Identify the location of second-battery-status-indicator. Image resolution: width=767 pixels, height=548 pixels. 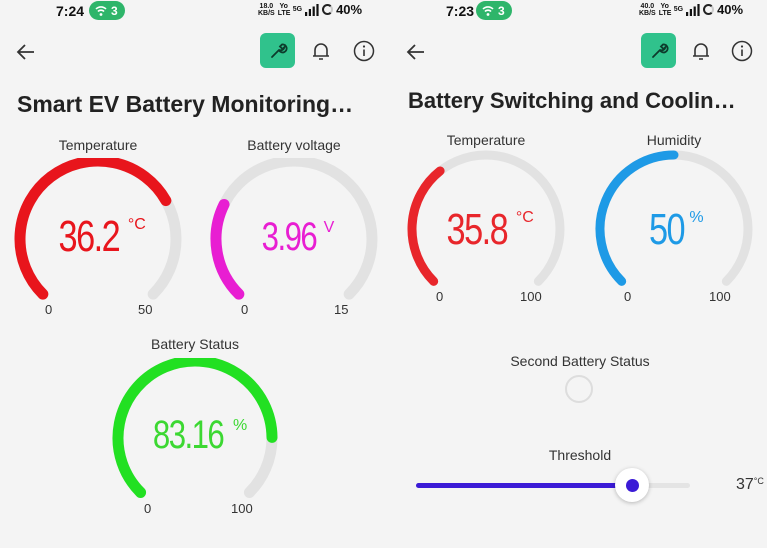
(579, 389).